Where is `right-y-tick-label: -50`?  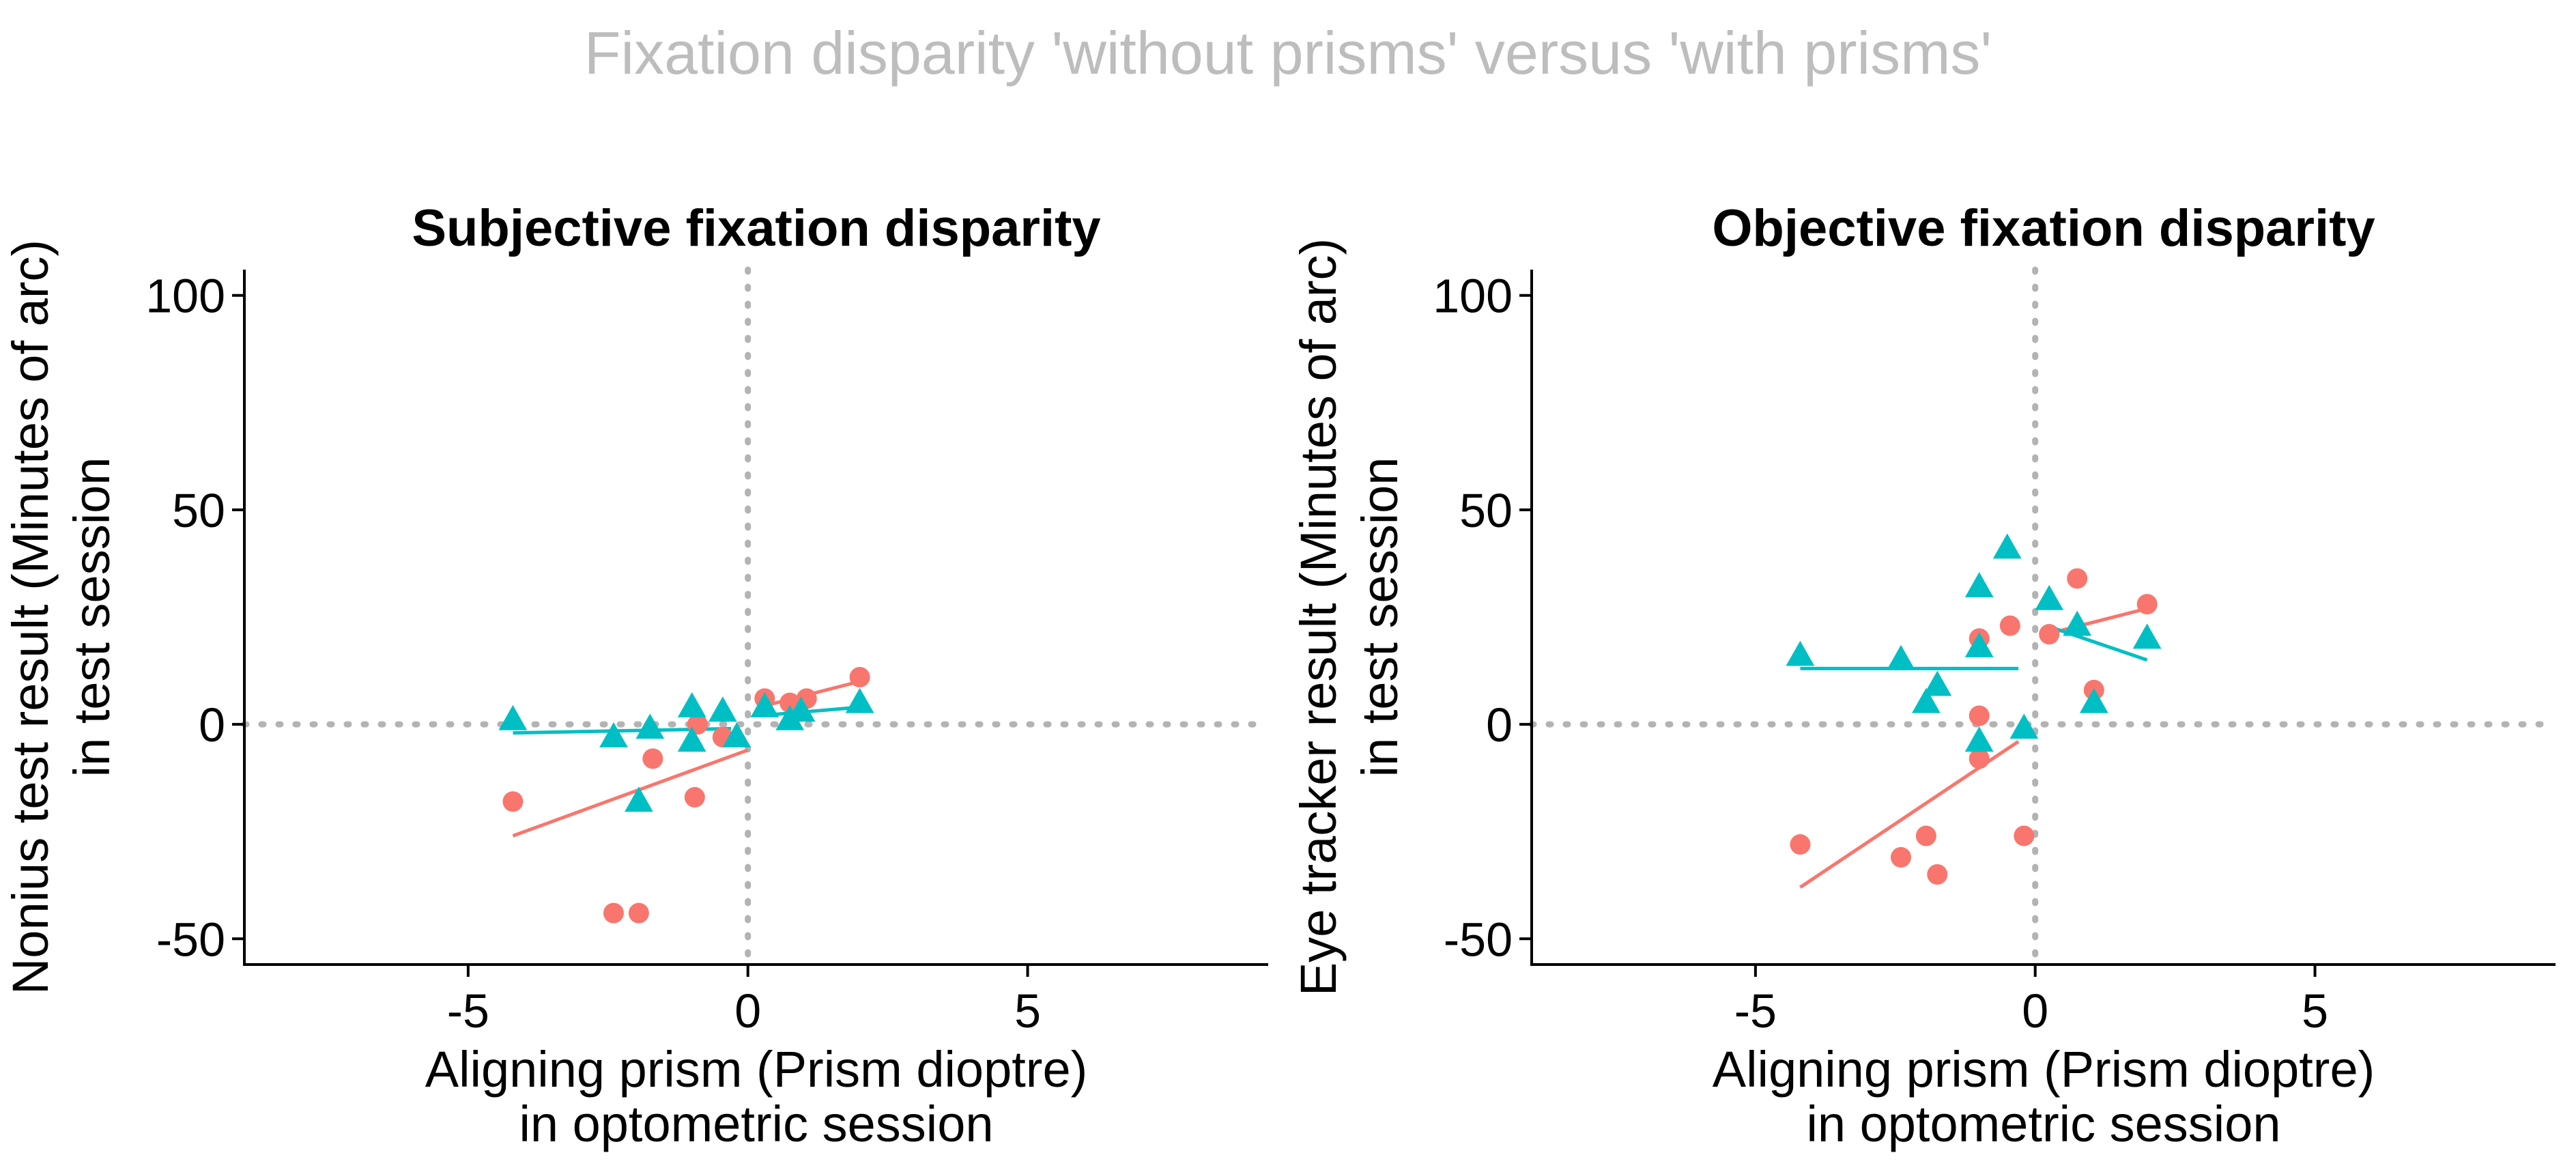
right-y-tick-label: -50 is located at coordinates (1478, 939).